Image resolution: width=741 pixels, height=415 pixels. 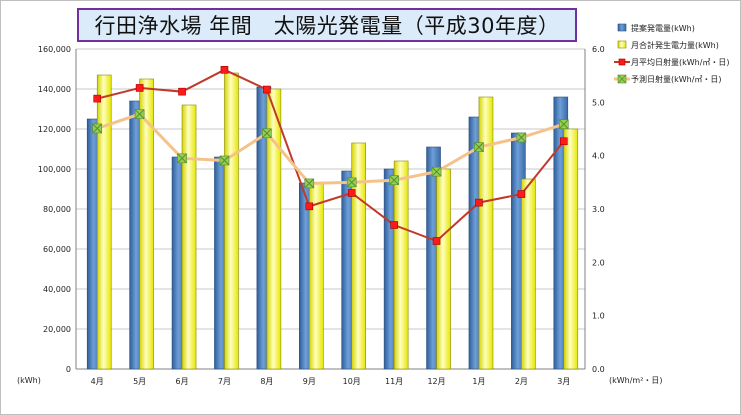 I want to click on y-right-tick-label: 5.0, so click(x=598, y=102).